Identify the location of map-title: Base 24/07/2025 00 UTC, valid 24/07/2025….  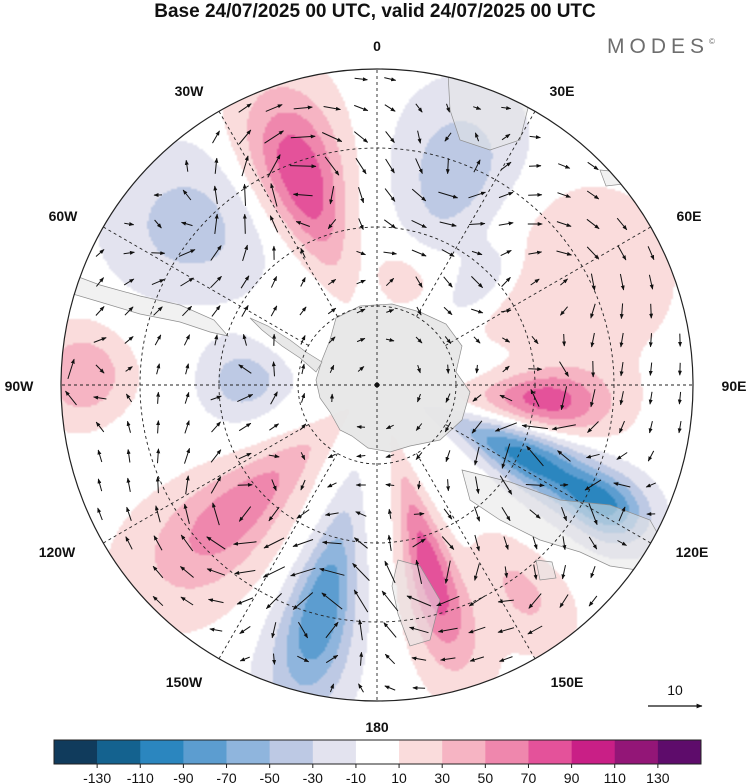
(375, 11).